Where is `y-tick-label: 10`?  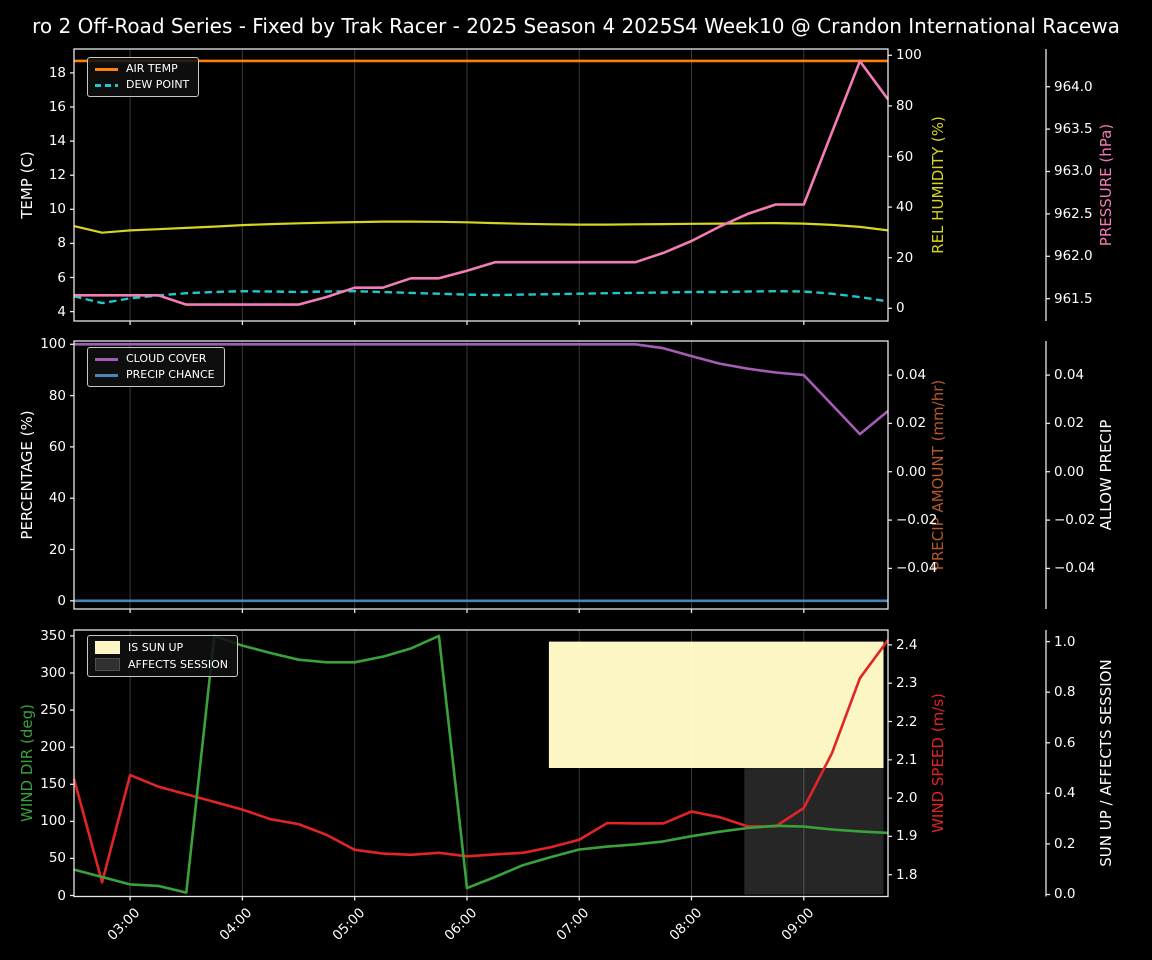 y-tick-label: 10 is located at coordinates (57, 209).